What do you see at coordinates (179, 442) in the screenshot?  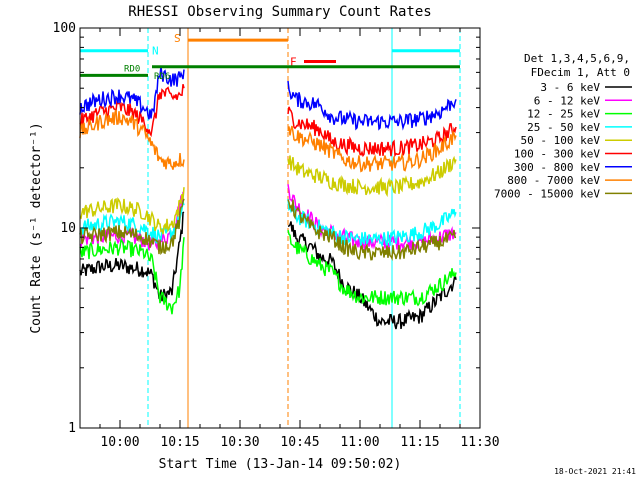 I see `x-tick-label: 10:15` at bounding box center [179, 442].